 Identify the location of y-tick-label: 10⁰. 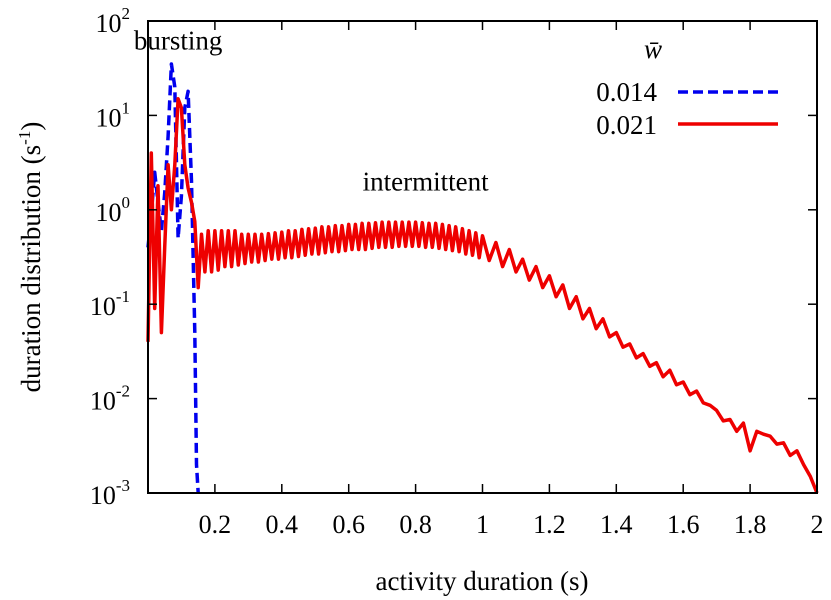
(113, 210).